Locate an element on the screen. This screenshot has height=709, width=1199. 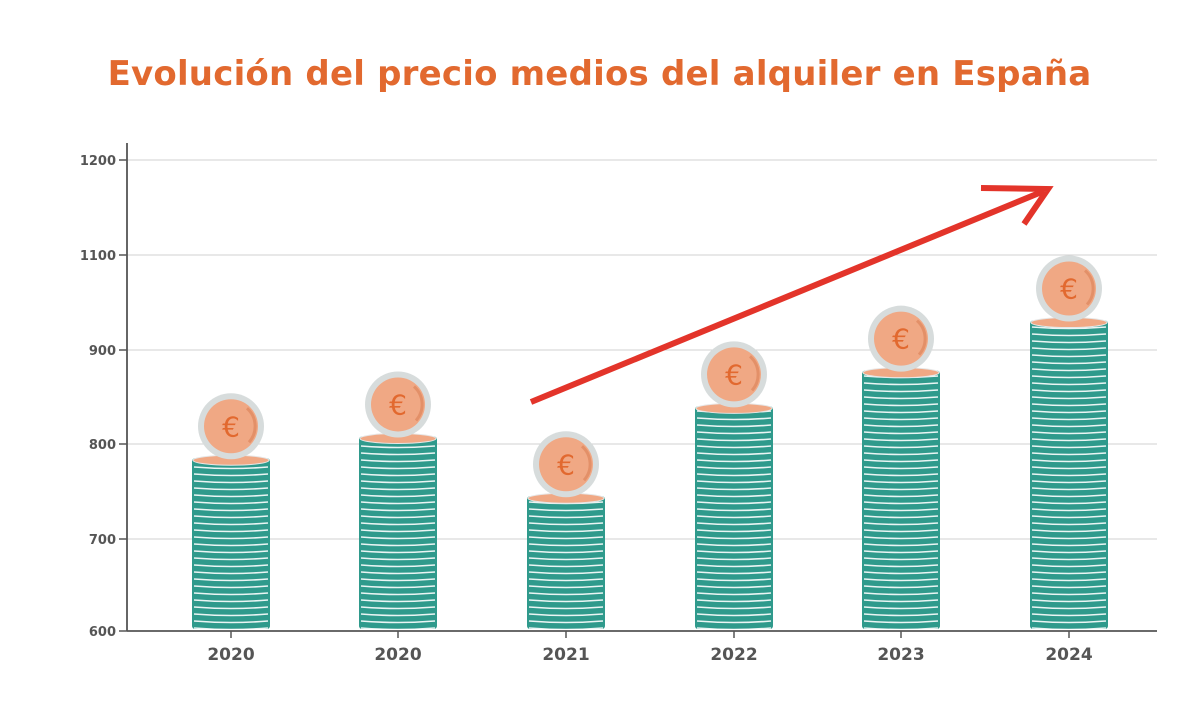
y-tick-label: 1100 is located at coordinates (98, 256).